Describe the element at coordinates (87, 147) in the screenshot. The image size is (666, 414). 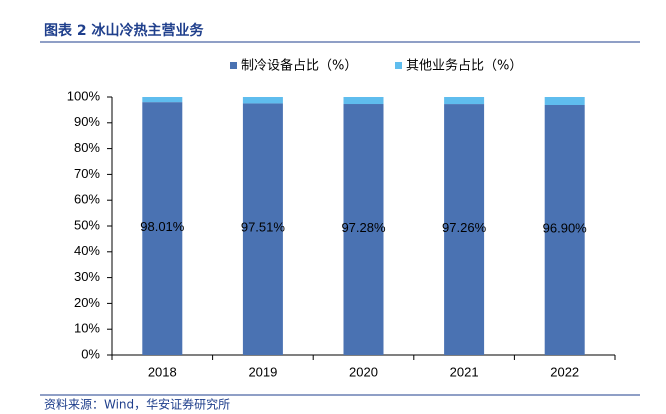
I see `y-tick-label: 80%` at that location.